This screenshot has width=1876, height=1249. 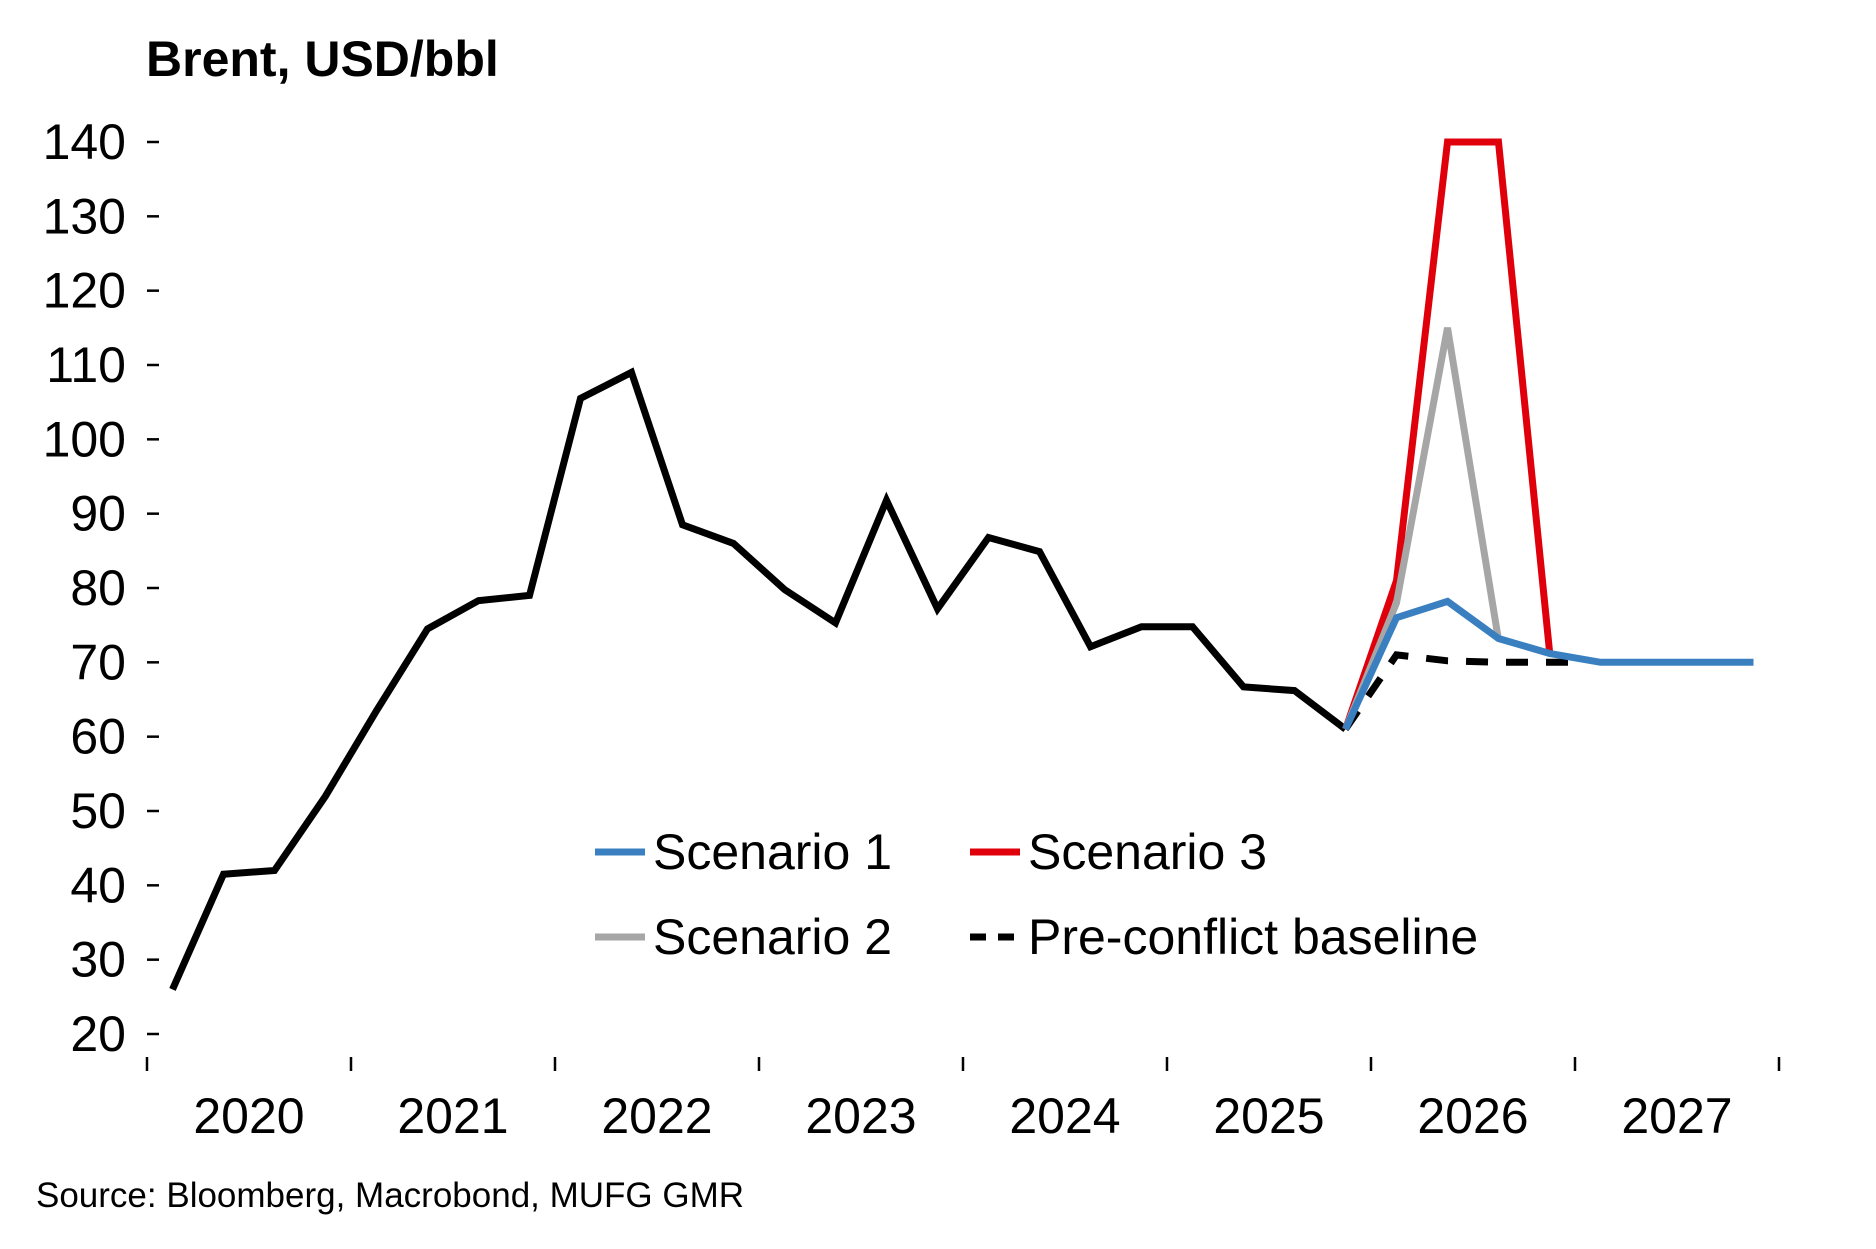 What do you see at coordinates (98, 662) in the screenshot?
I see `y-tick-label-70: 70` at bounding box center [98, 662].